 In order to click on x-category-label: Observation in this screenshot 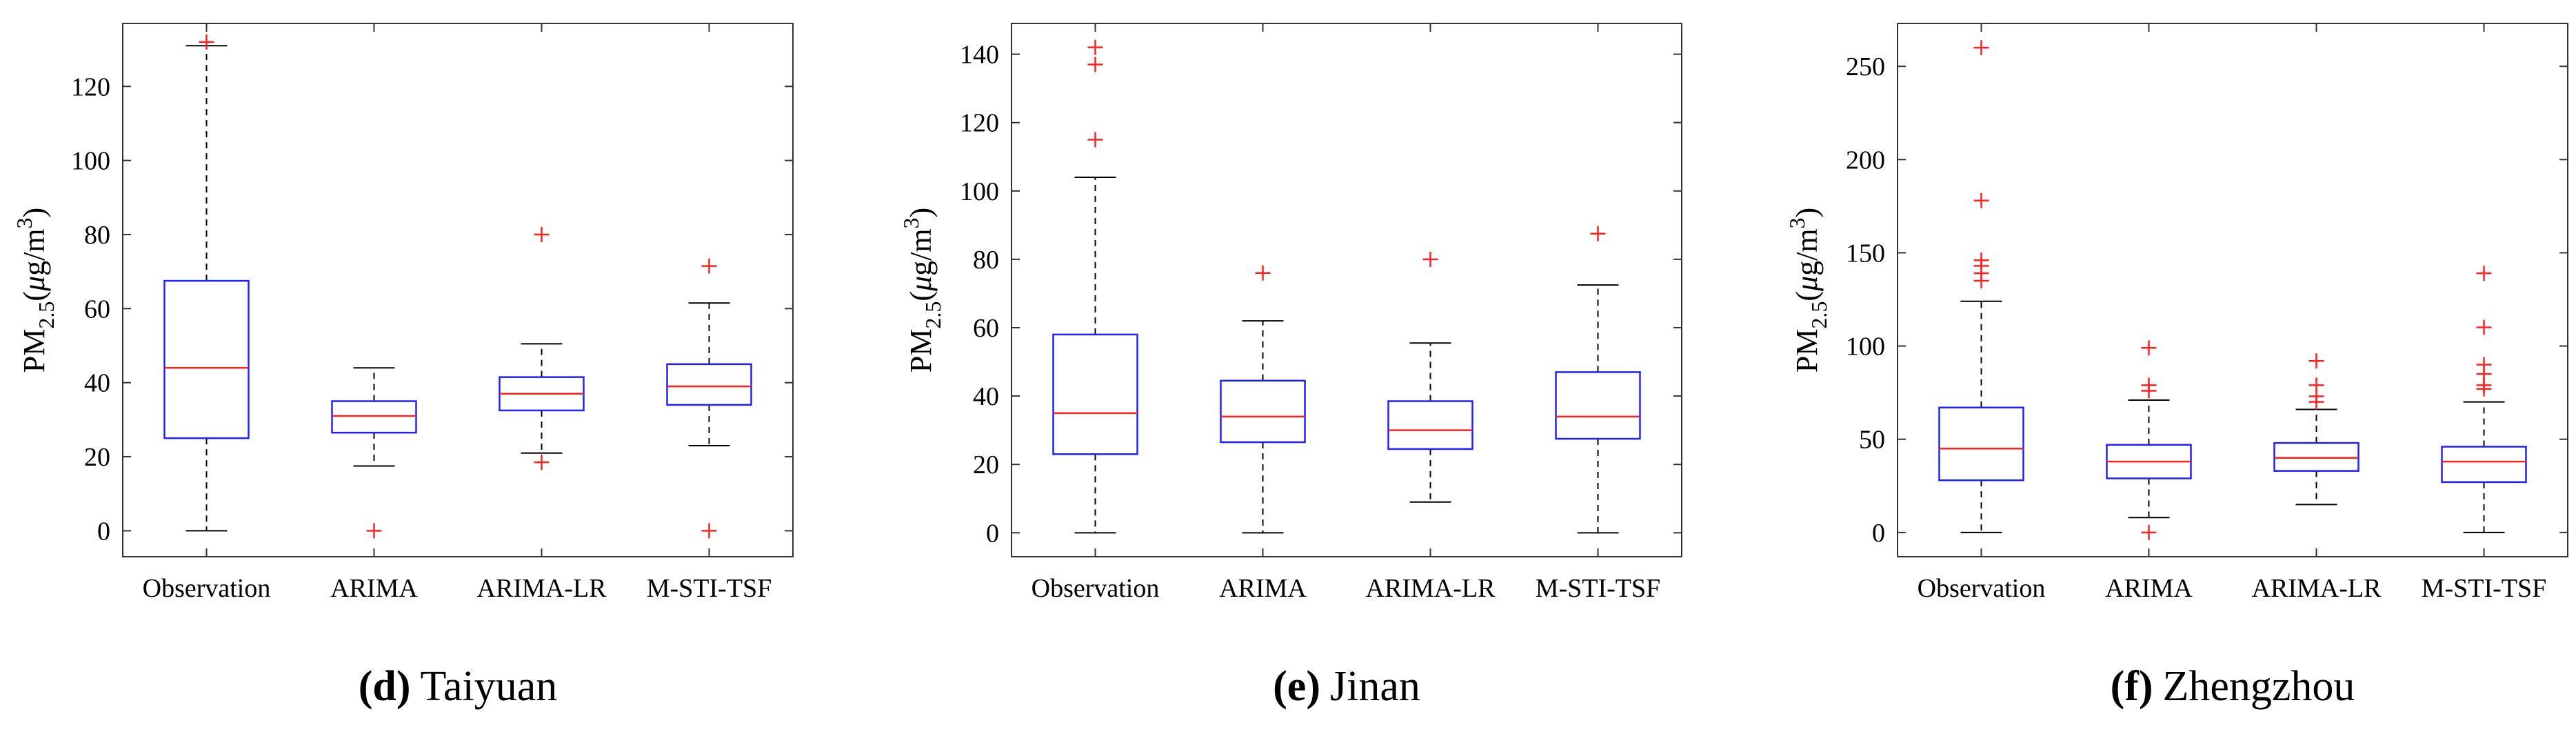, I will do `click(1096, 588)`.